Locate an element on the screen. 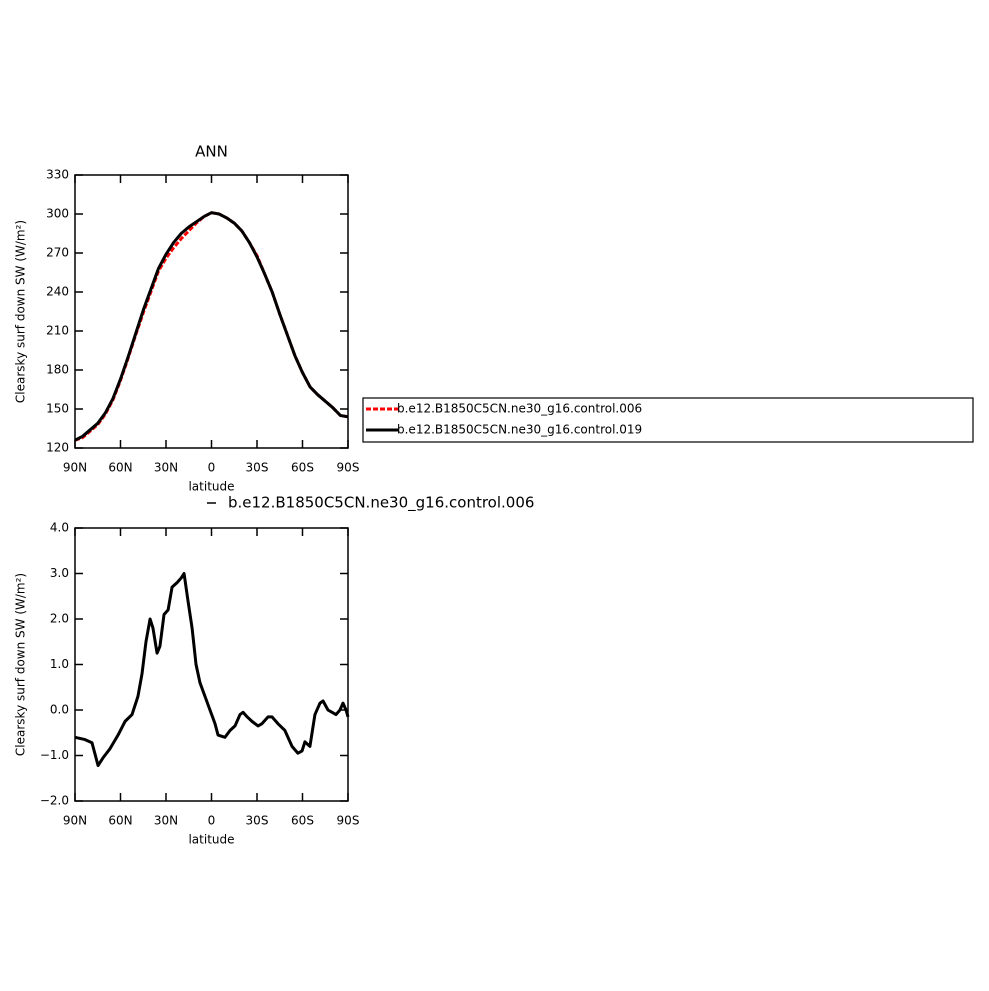  y-tick-label: −1.0 is located at coordinates (54, 755).